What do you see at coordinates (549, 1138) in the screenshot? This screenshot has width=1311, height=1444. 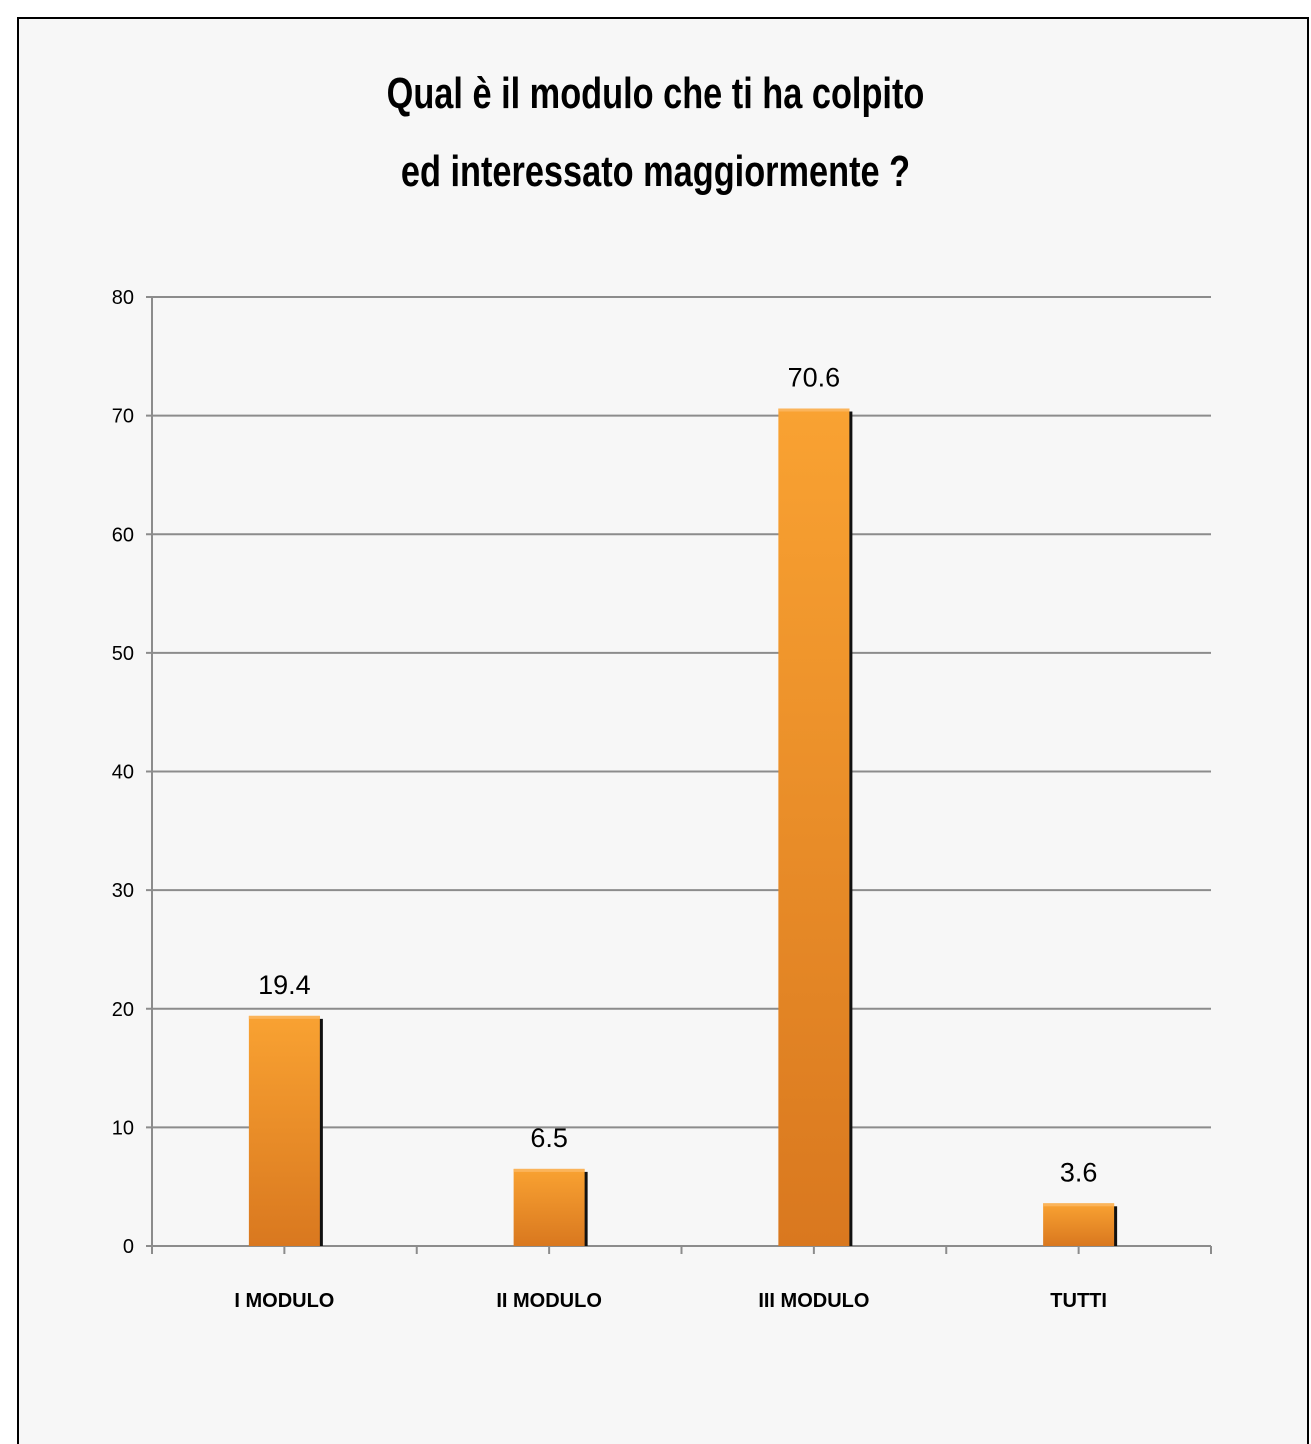 I see `data-label: 6.5` at bounding box center [549, 1138].